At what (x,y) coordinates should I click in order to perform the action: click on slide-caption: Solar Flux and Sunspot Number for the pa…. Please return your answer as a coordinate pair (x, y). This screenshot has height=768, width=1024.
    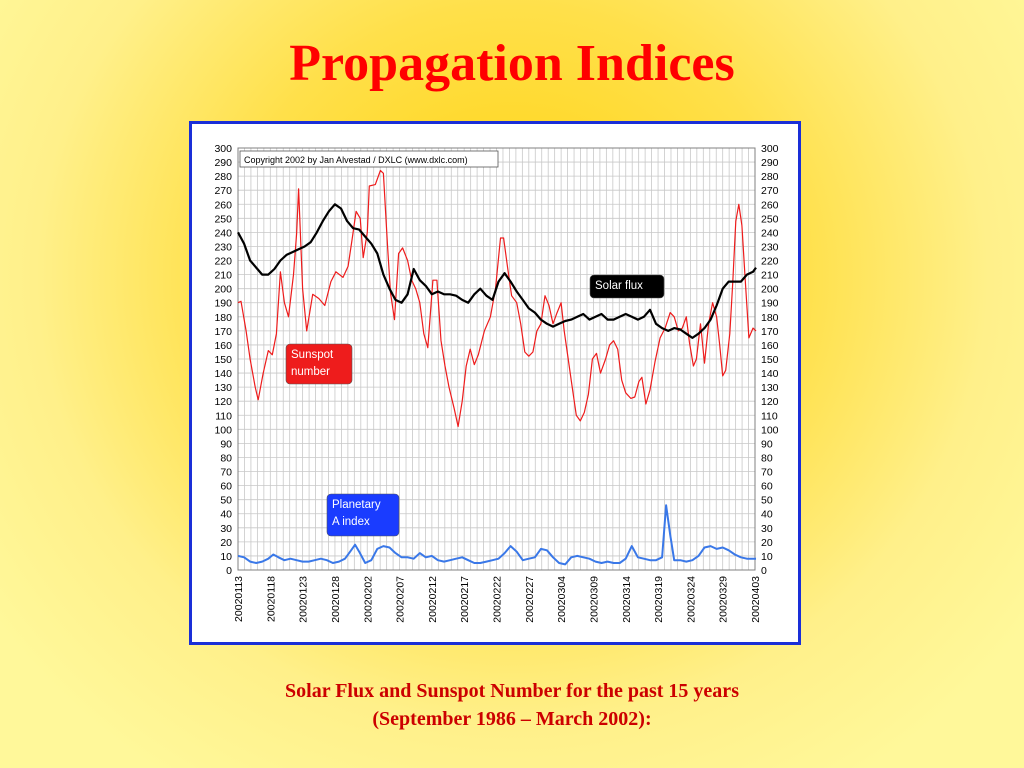
    Looking at the image, I should click on (512, 705).